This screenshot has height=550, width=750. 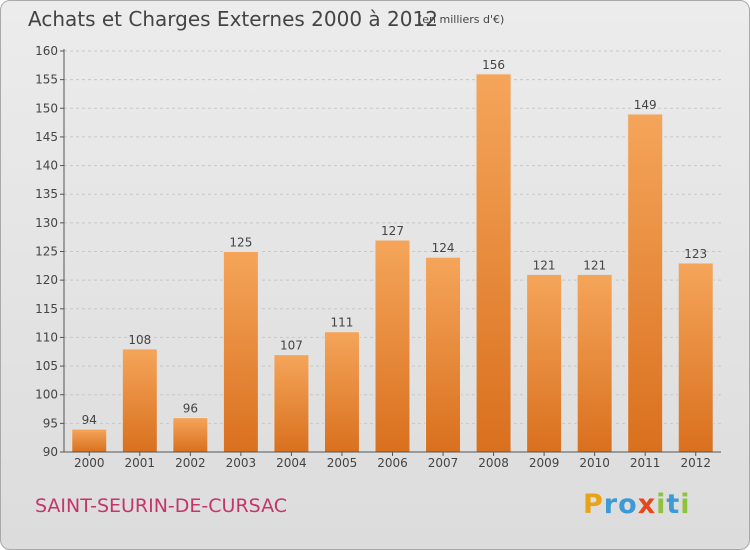 I want to click on x-tick-label: 2009, so click(x=544, y=463).